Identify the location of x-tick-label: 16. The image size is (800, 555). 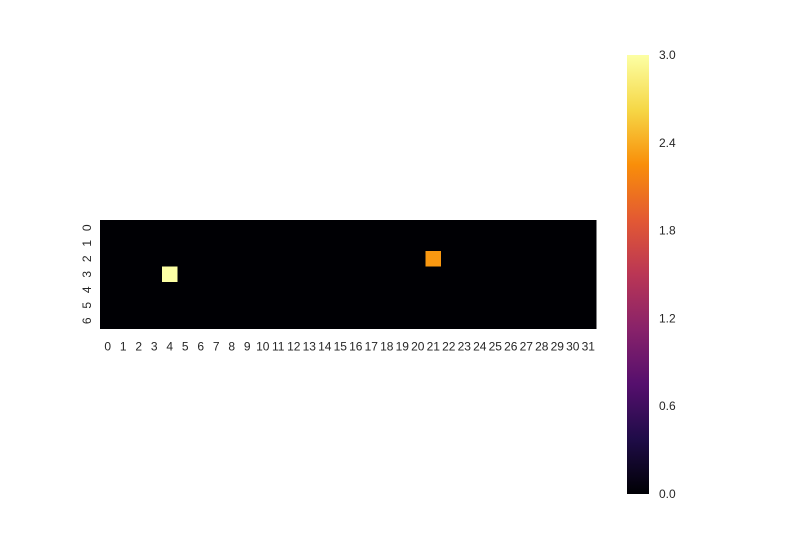
(356, 347).